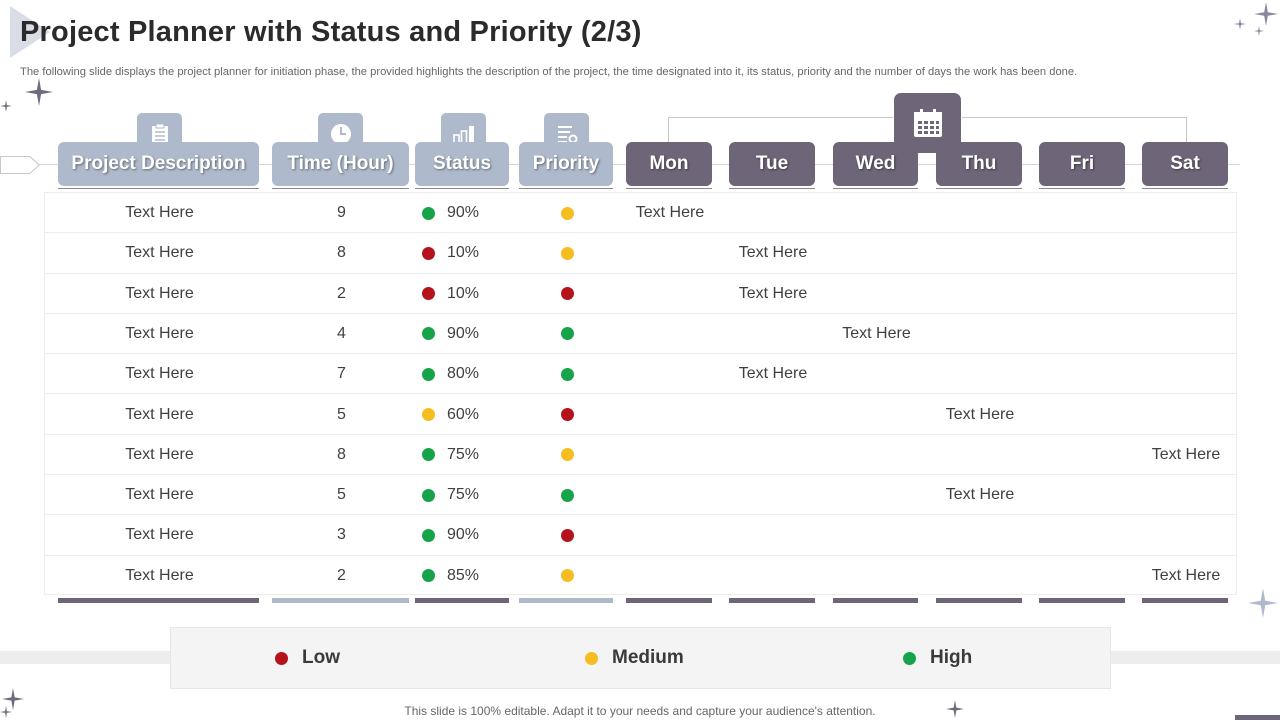 This screenshot has height=720, width=1280. Describe the element at coordinates (341, 535) in the screenshot. I see `cell-time: 3` at that location.